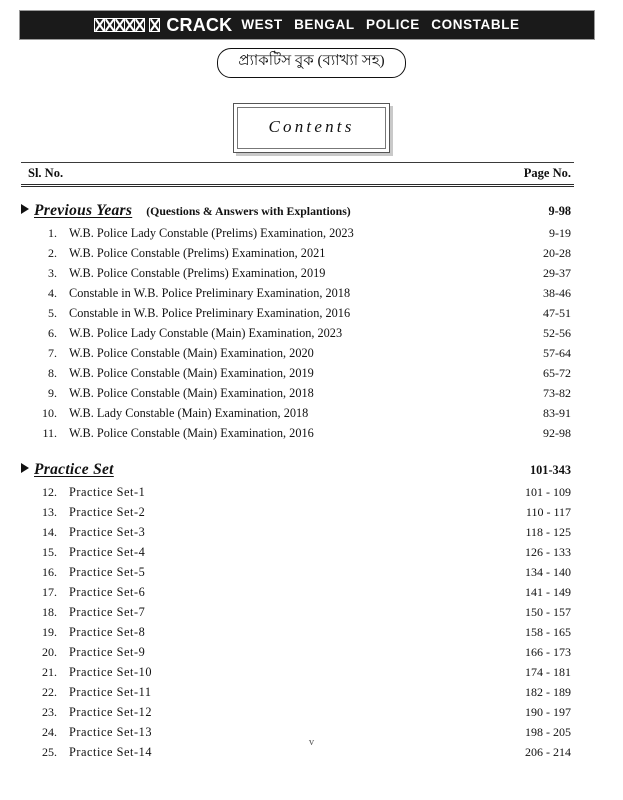 The height and width of the screenshot is (800, 623). I want to click on item-page-range: 20-28, so click(557, 253).